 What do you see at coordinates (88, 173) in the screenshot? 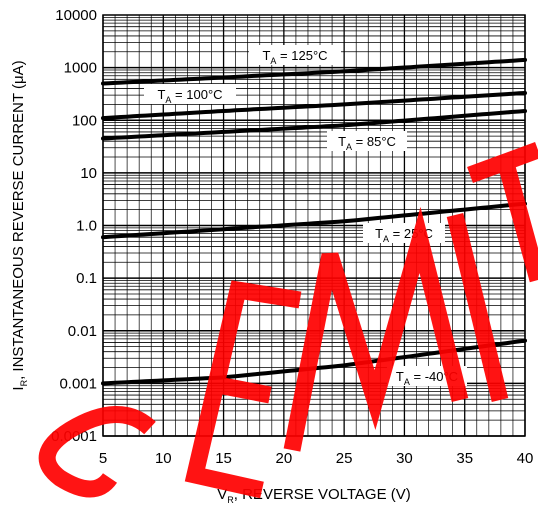
I see `y-tick-label: 10` at bounding box center [88, 173].